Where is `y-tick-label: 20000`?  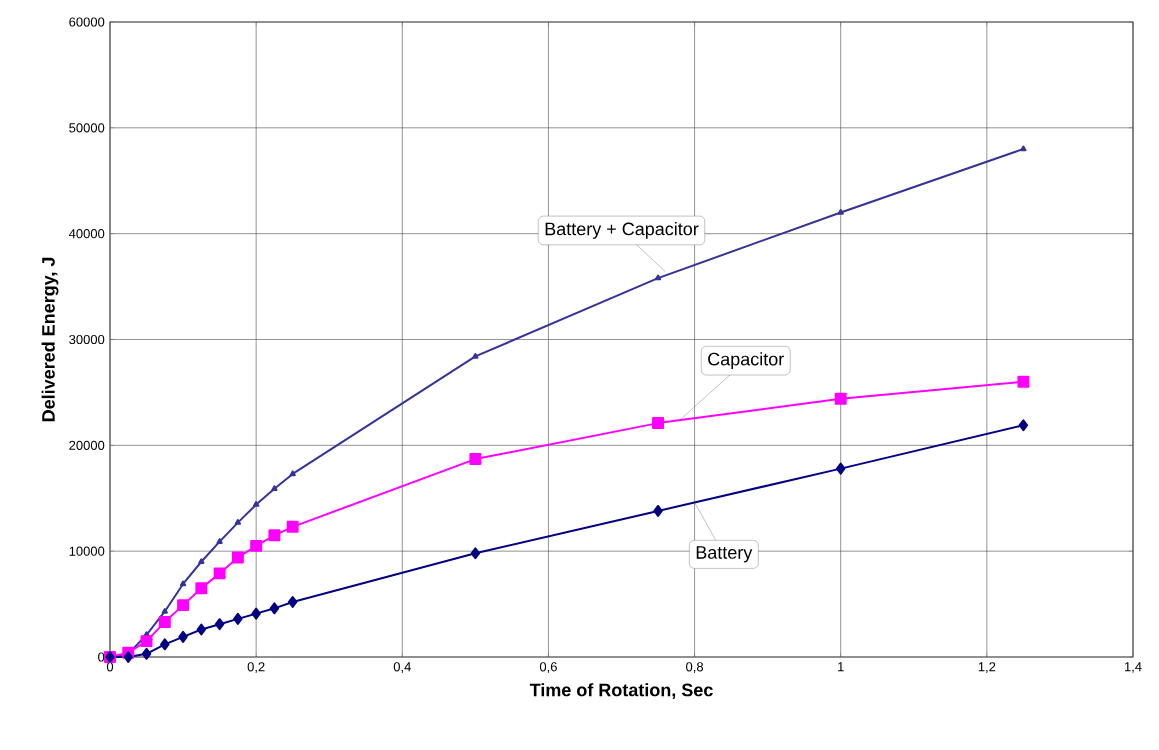
y-tick-label: 20000 is located at coordinates (87, 445).